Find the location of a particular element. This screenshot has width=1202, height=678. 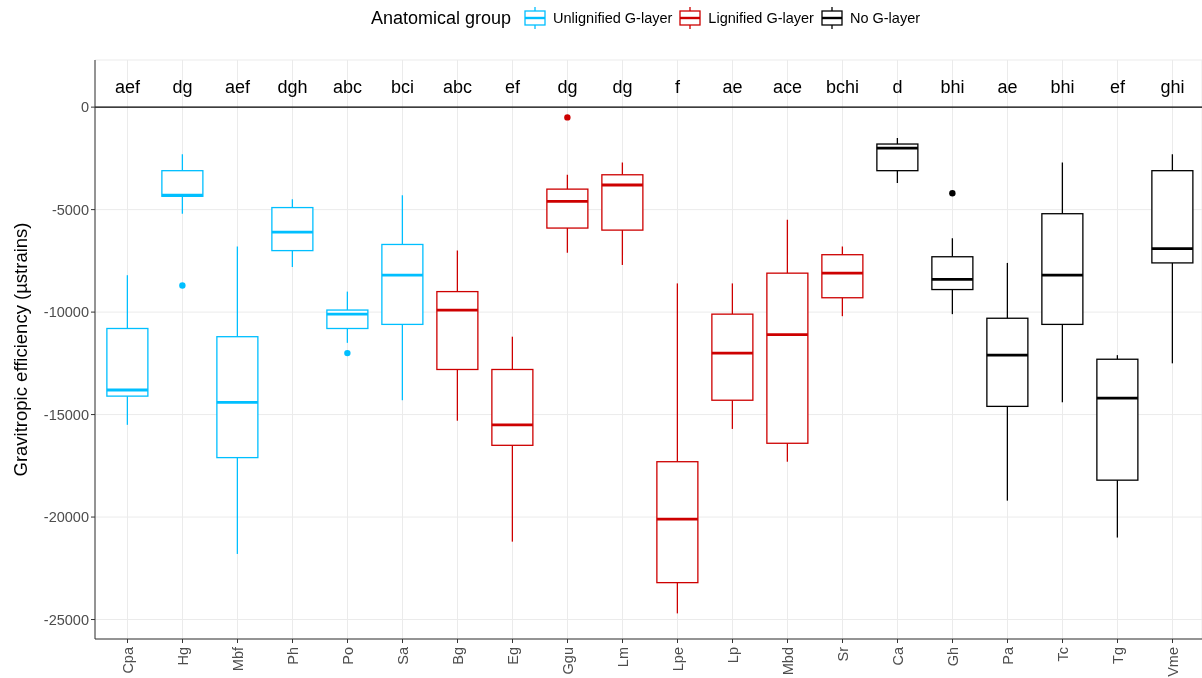

y-tick-label: -10000 is located at coordinates (66, 312).